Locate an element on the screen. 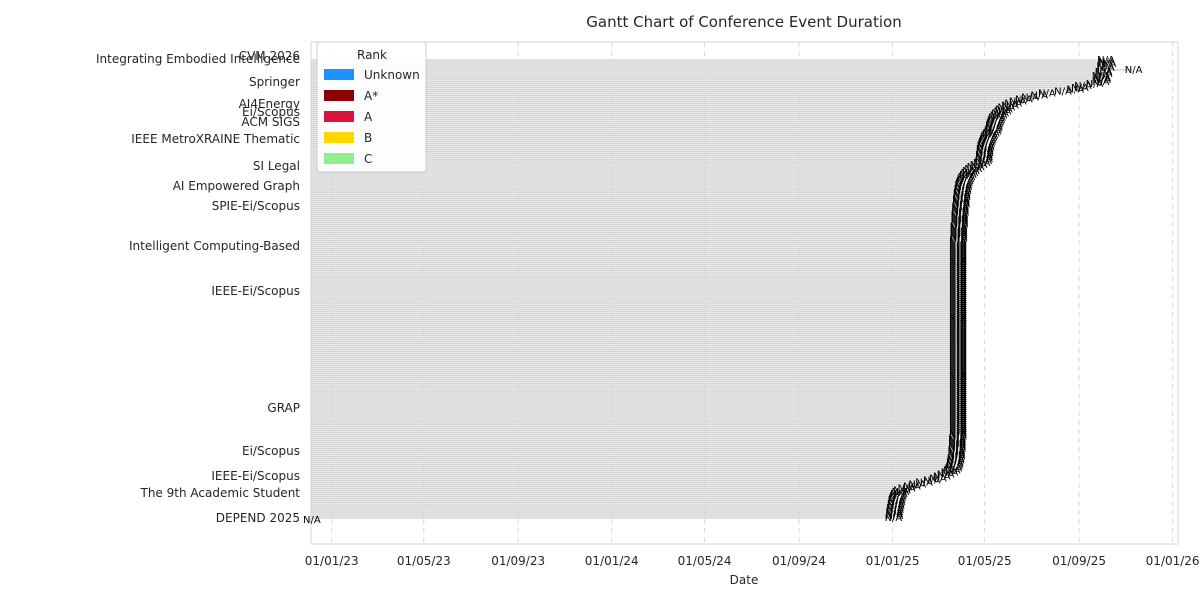  y-axis-label: ACM SIGS is located at coordinates (270, 122).